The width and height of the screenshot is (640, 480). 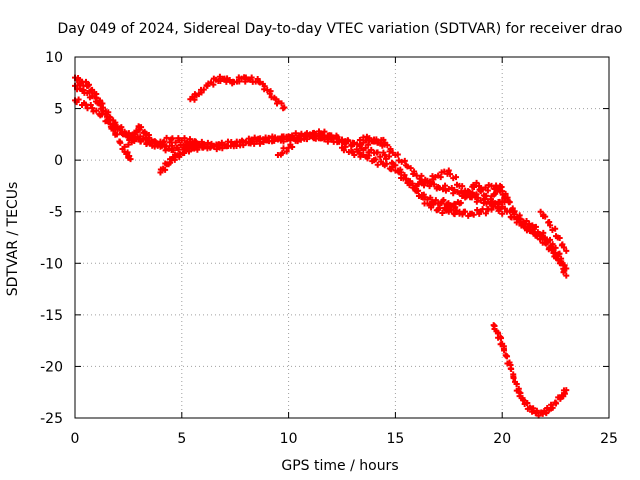 What do you see at coordinates (289, 439) in the screenshot?
I see `x-tick-label: 10` at bounding box center [289, 439].